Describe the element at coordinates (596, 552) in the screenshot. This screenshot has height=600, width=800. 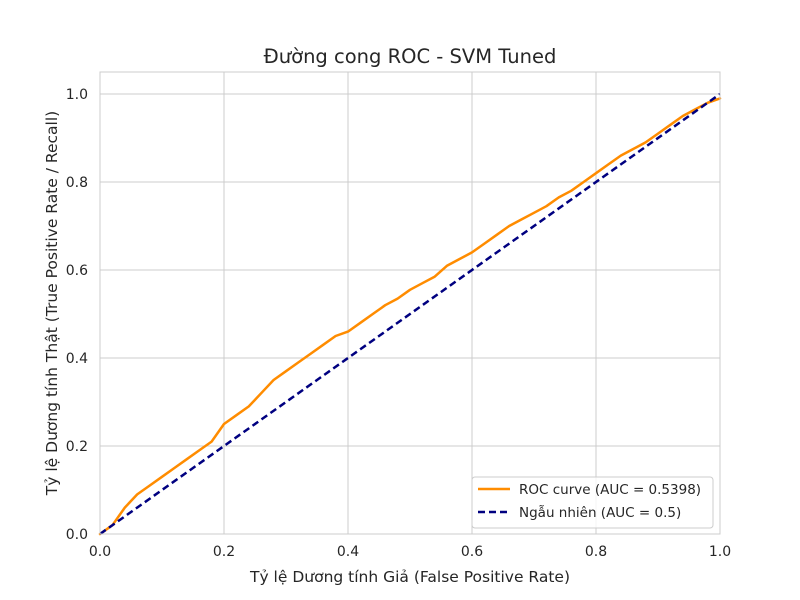
I see `x-tick-label: 0.8` at that location.